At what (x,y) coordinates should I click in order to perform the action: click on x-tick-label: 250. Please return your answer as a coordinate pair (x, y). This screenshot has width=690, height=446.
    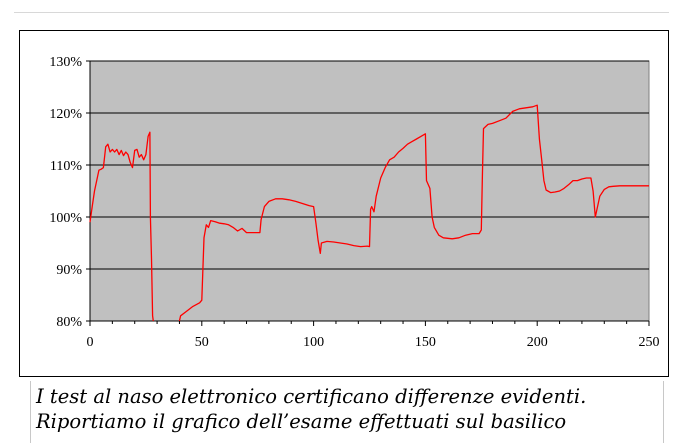
    Looking at the image, I should click on (649, 342).